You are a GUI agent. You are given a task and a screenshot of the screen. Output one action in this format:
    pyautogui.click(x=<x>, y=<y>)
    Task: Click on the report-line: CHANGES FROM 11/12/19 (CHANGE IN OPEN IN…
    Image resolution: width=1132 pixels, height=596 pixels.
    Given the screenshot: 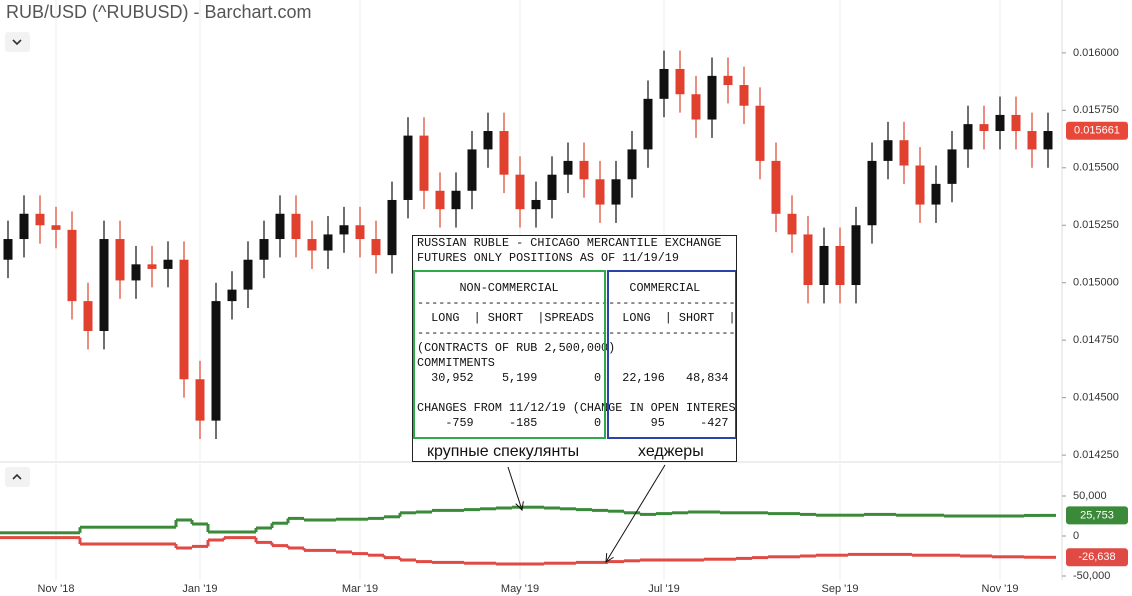 What is the action you would take?
    pyautogui.click(x=577, y=408)
    